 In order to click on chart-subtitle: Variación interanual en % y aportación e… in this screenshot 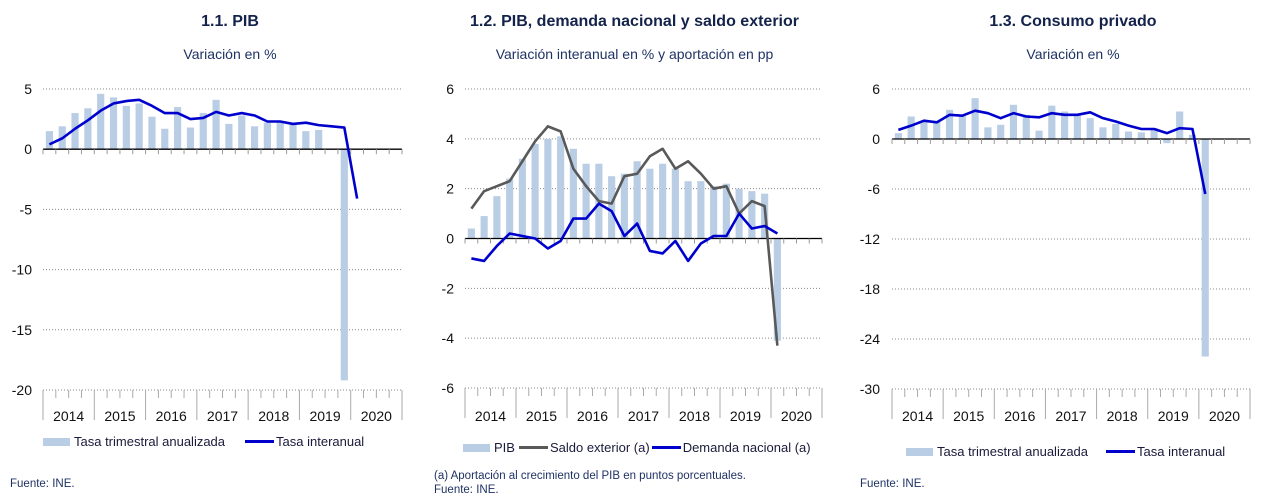, I will do `click(634, 54)`.